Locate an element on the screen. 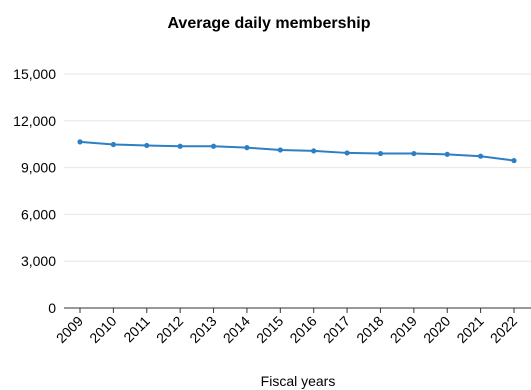 Image resolution: width=531 pixels, height=390 pixels. series-layer is located at coordinates (297, 151).